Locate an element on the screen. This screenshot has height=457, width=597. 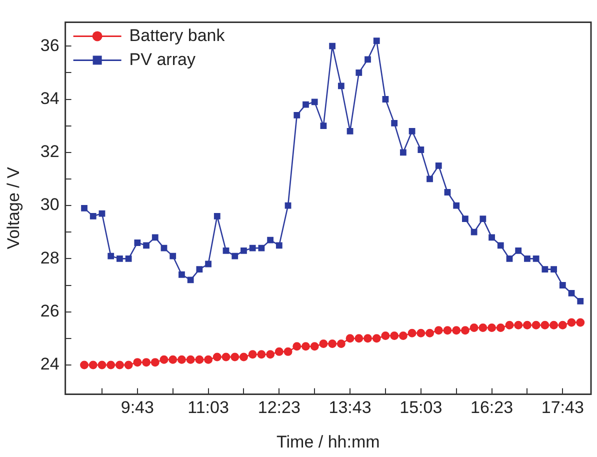
x-tick-label: 17:43 is located at coordinates (562, 408).